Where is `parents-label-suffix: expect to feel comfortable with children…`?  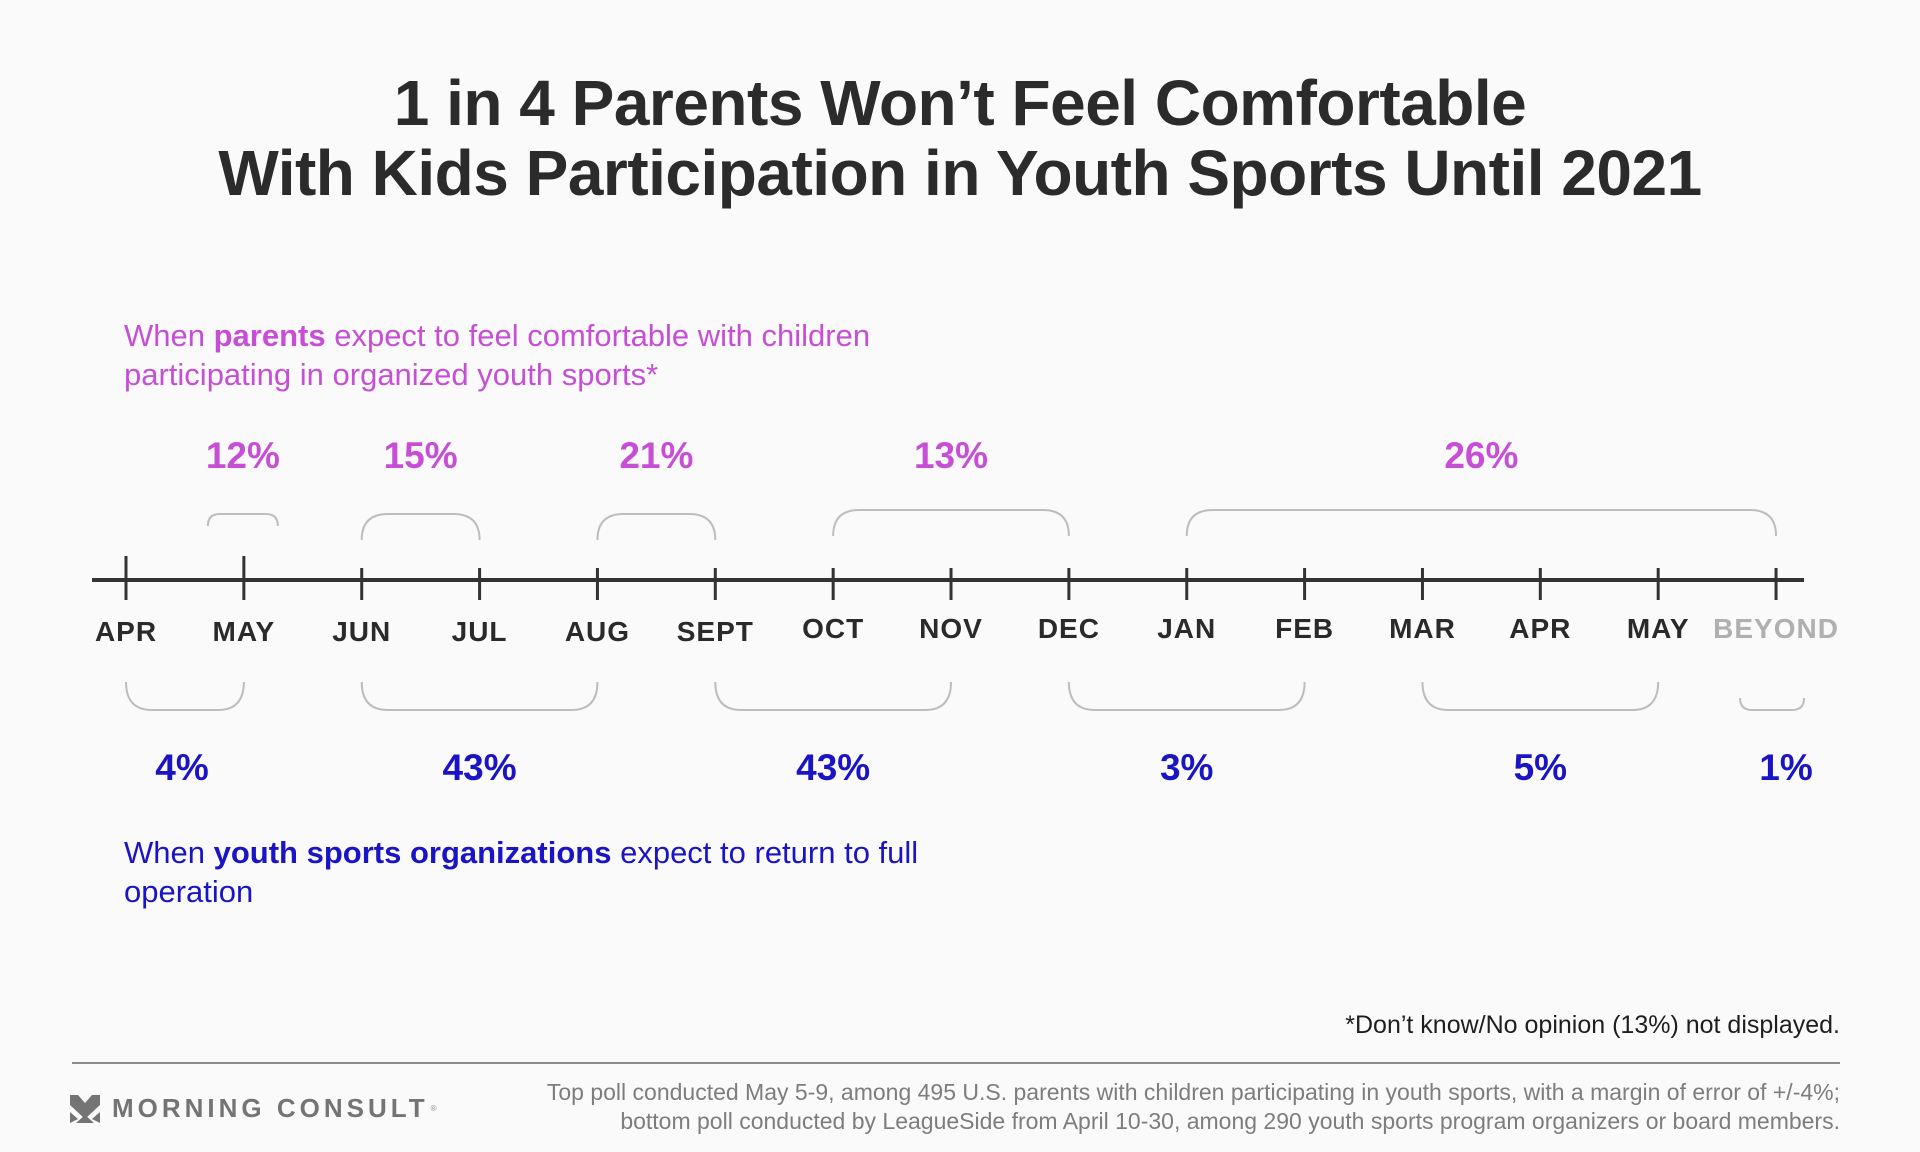 parents-label-suffix: expect to feel comfortable with children… is located at coordinates (497, 355).